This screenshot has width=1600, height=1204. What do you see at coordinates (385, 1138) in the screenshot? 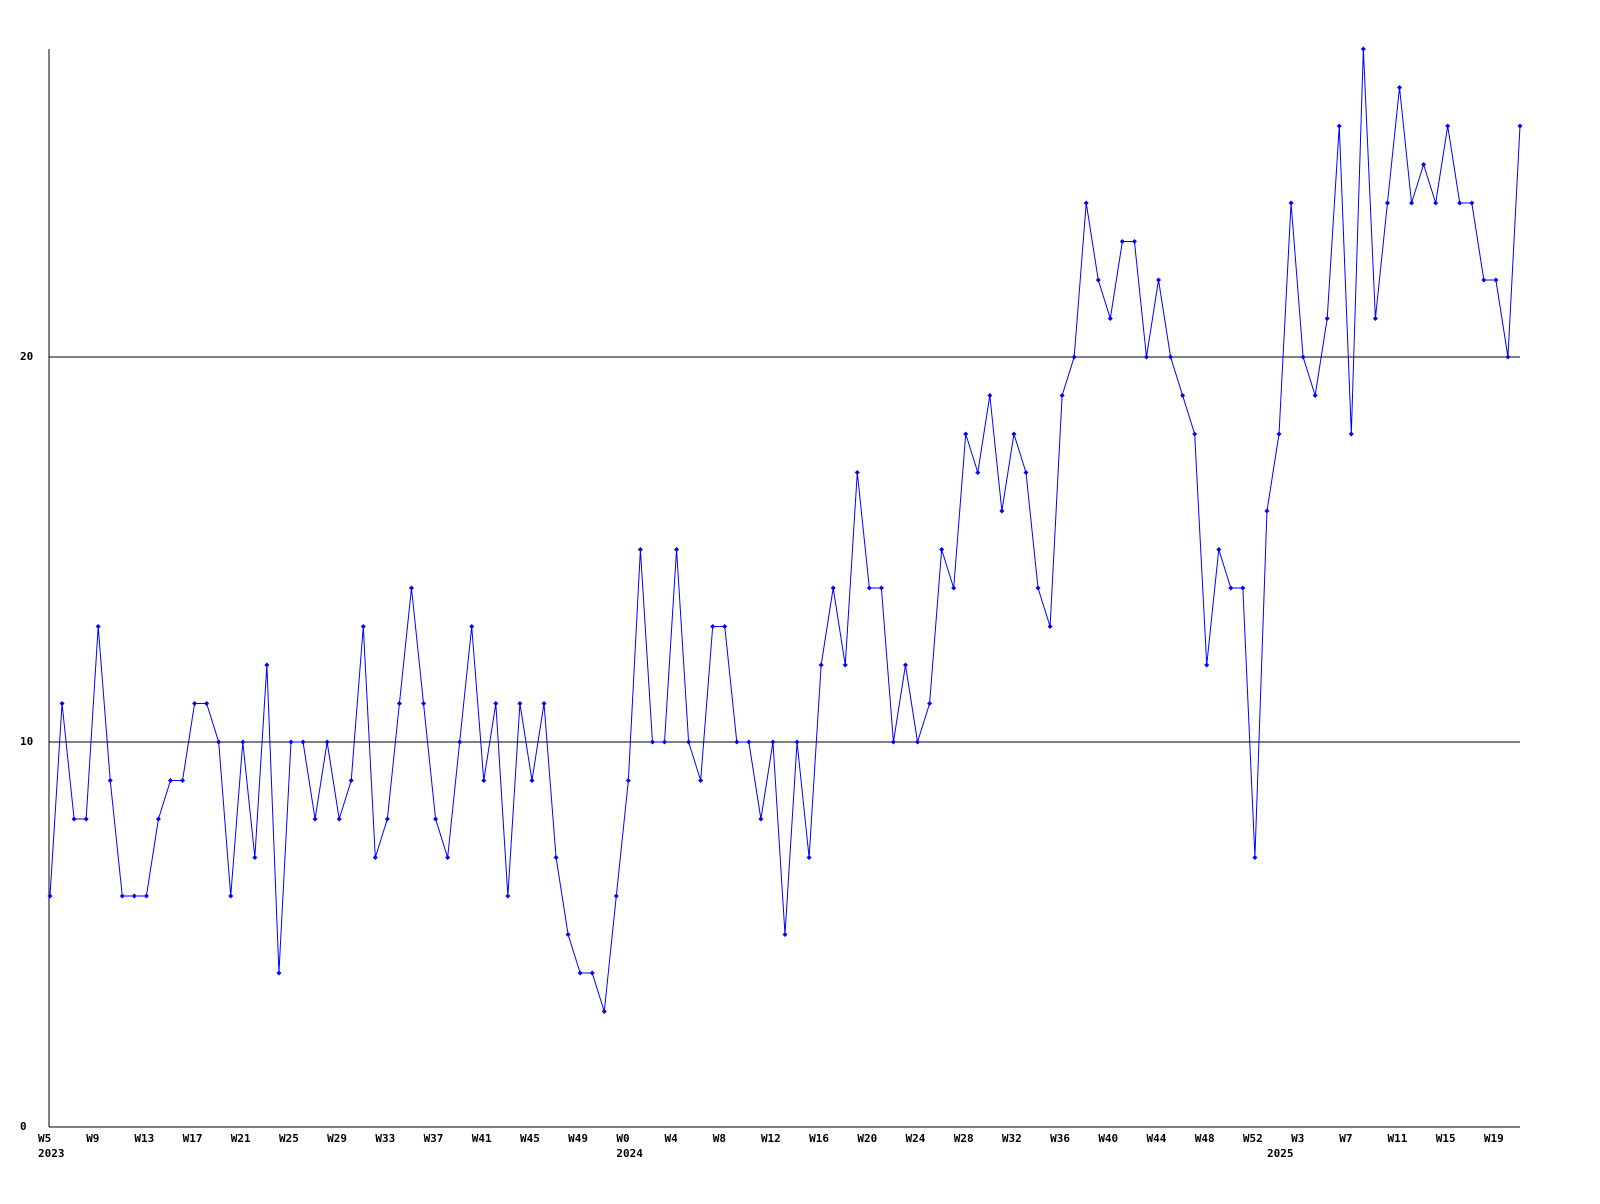
I see `x-tick-label: W33` at bounding box center [385, 1138].